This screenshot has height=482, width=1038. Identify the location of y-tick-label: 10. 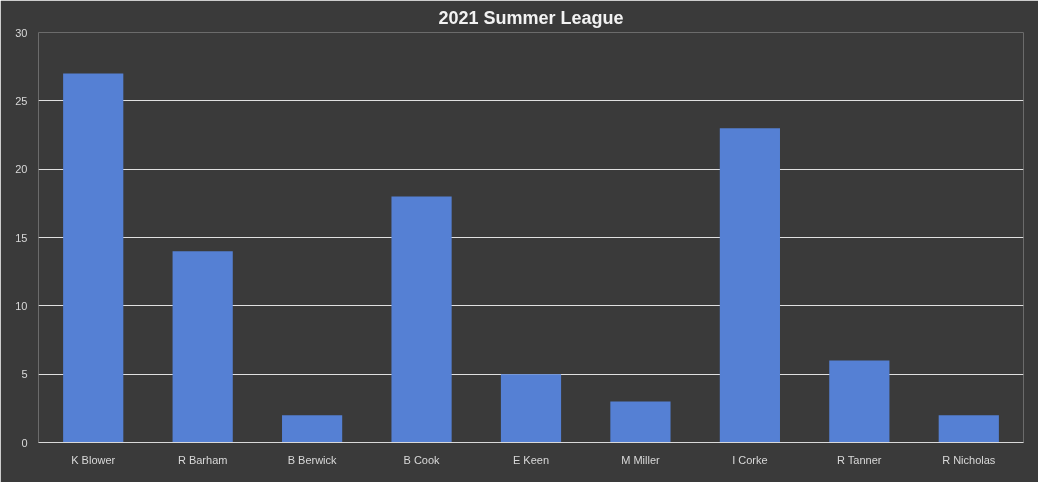
(21, 305).